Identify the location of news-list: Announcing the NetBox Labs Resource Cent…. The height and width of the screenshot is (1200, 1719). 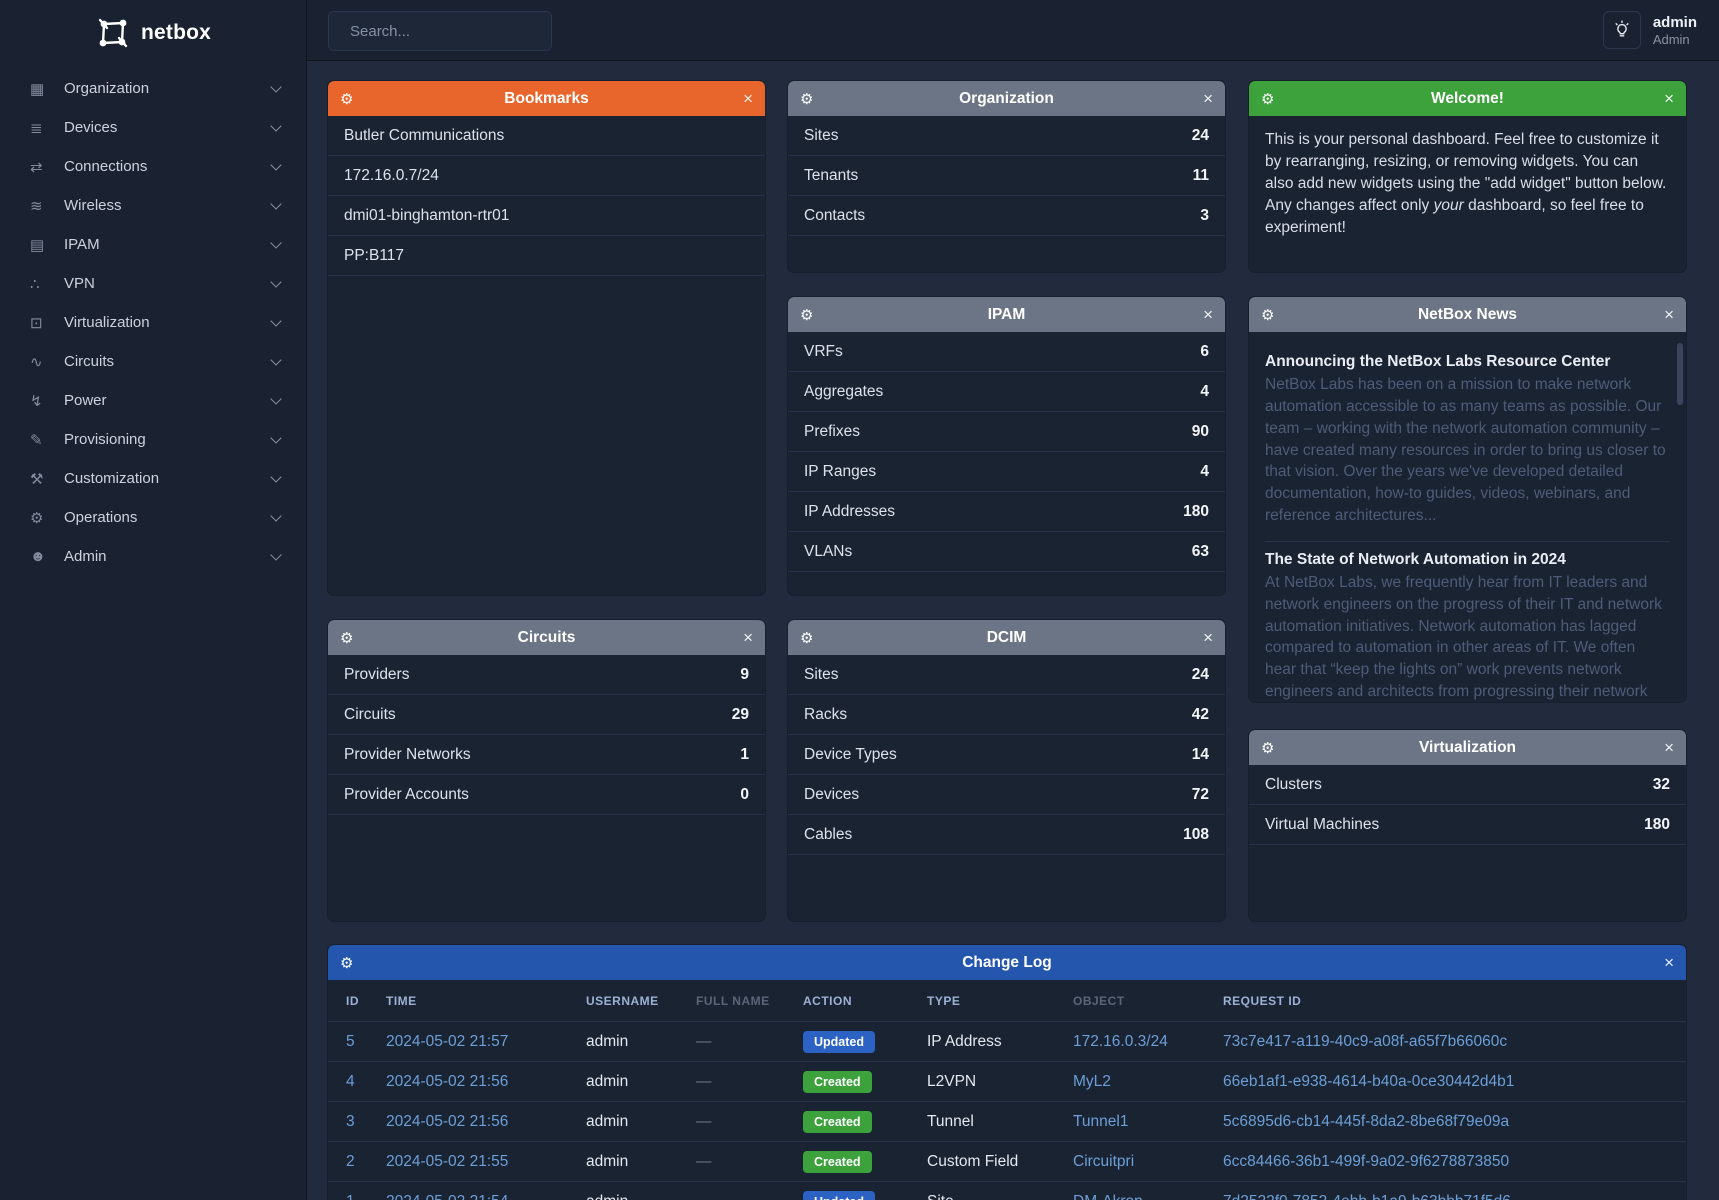
(1467, 517).